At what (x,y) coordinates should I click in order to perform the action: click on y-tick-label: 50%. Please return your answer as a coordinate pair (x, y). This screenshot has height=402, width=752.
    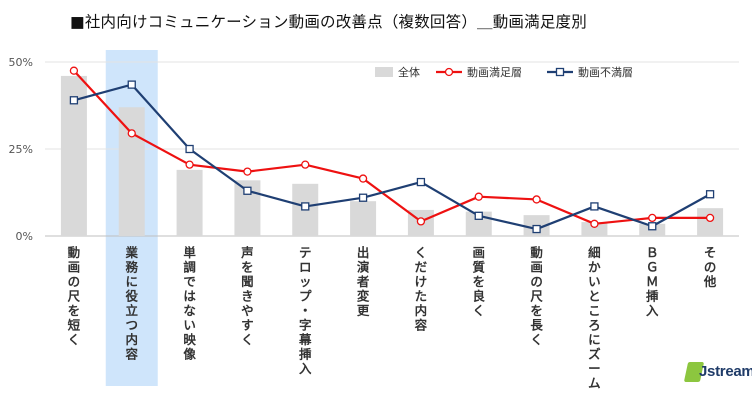
    Looking at the image, I should click on (21, 62).